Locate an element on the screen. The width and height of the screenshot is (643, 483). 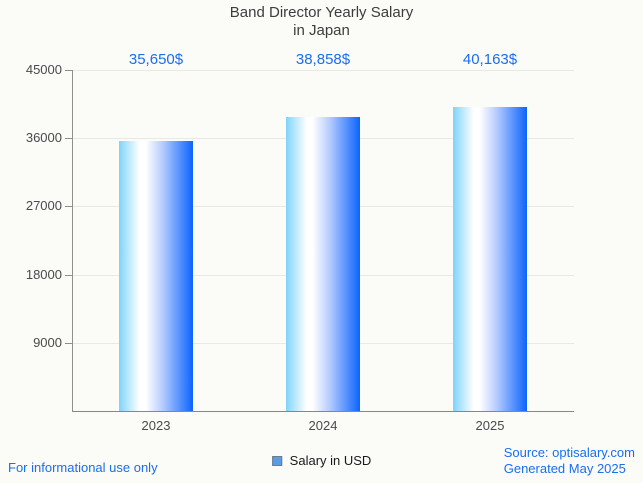
chart-title: Band Director Yearly Salary in Japan is located at coordinates (321, 22).